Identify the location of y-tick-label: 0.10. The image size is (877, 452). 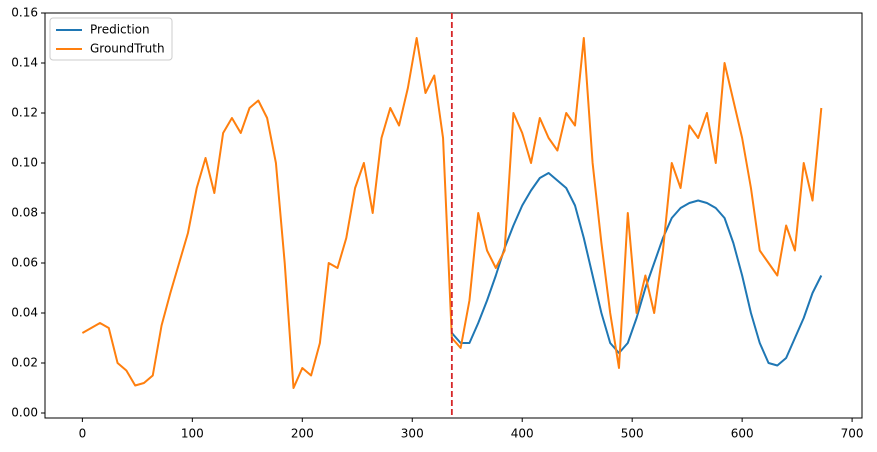
(24, 163).